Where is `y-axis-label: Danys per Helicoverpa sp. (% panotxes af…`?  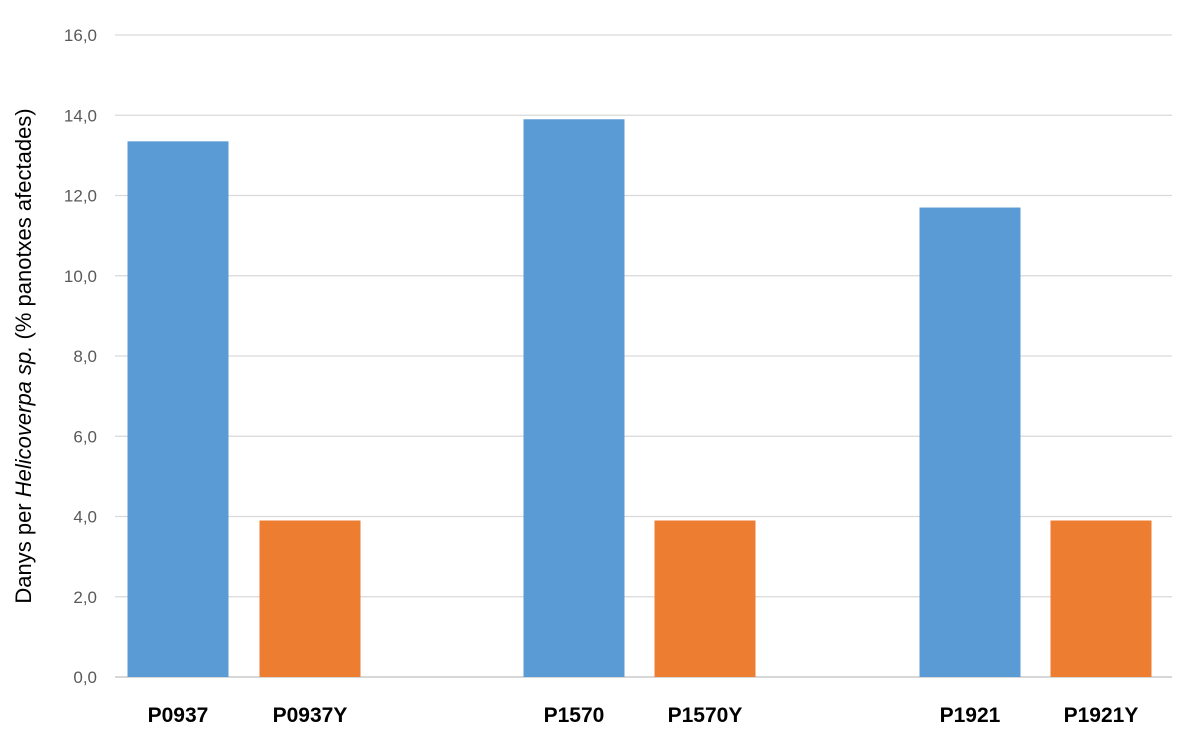 y-axis-label: Danys per Helicoverpa sp. (% panotxes af… is located at coordinates (23, 355).